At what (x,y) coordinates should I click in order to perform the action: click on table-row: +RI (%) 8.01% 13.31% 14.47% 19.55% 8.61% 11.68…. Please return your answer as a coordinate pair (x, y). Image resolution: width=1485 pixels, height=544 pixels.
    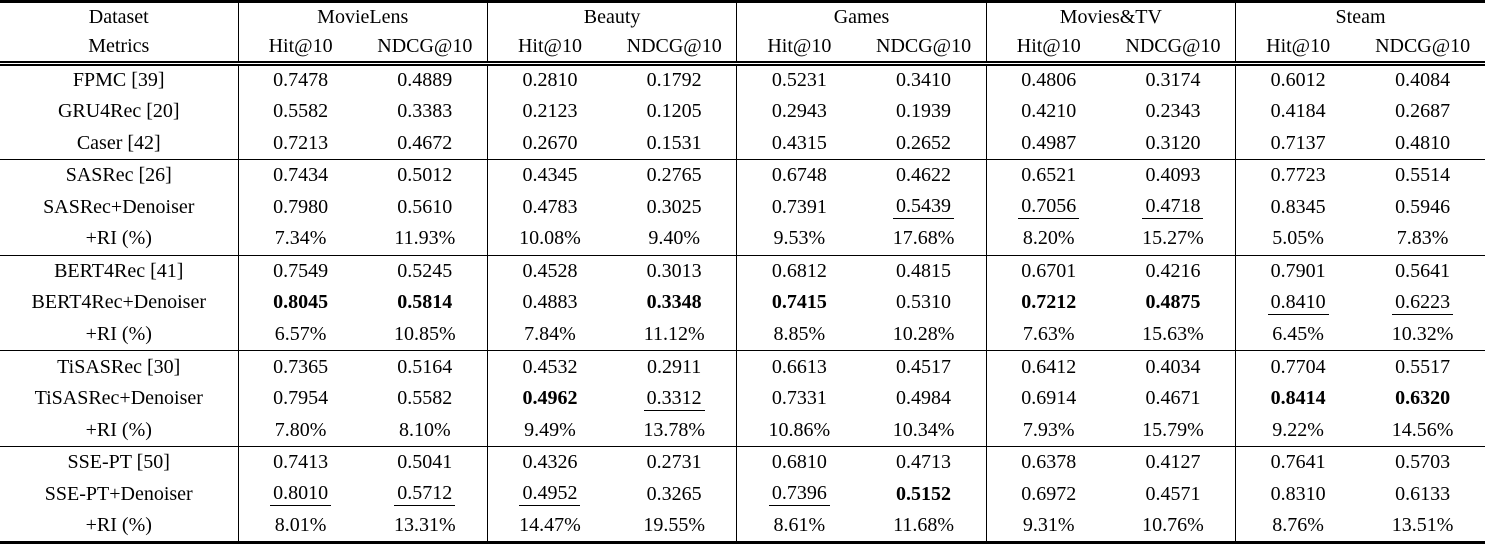
    Looking at the image, I should click on (742, 526).